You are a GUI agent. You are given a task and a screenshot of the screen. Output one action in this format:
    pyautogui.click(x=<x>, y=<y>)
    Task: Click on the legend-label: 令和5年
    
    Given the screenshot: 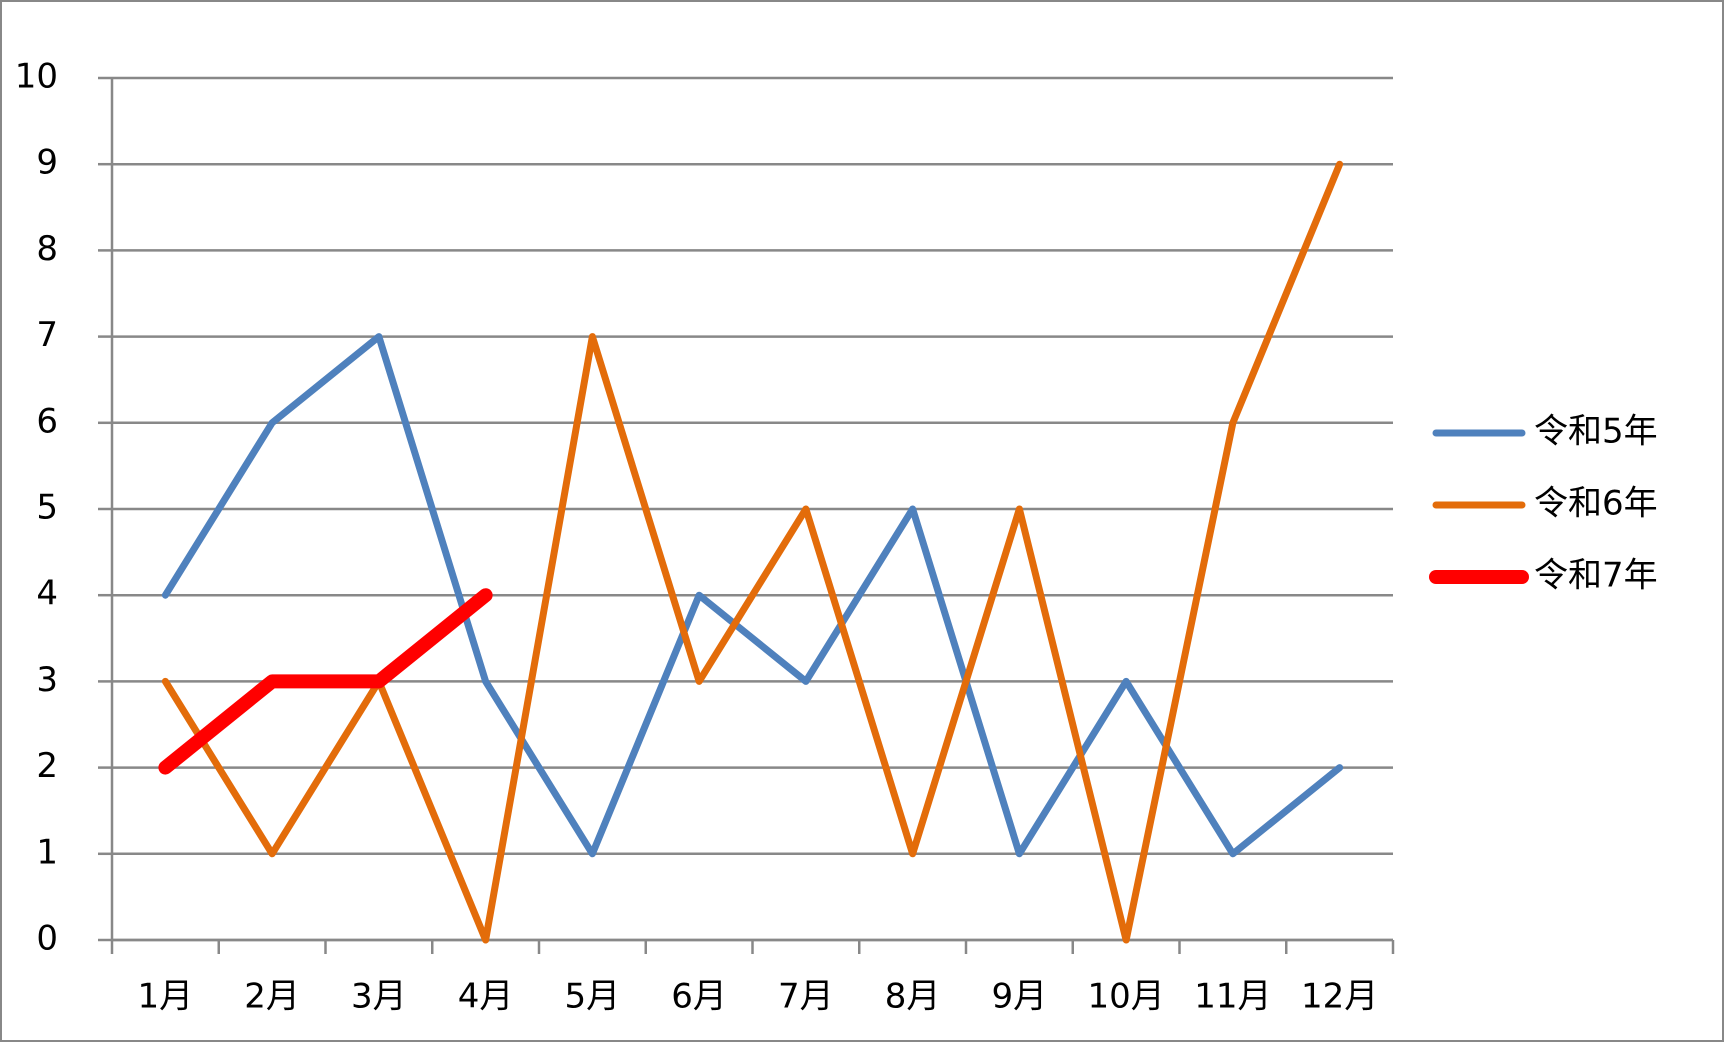 What is the action you would take?
    pyautogui.click(x=1596, y=432)
    